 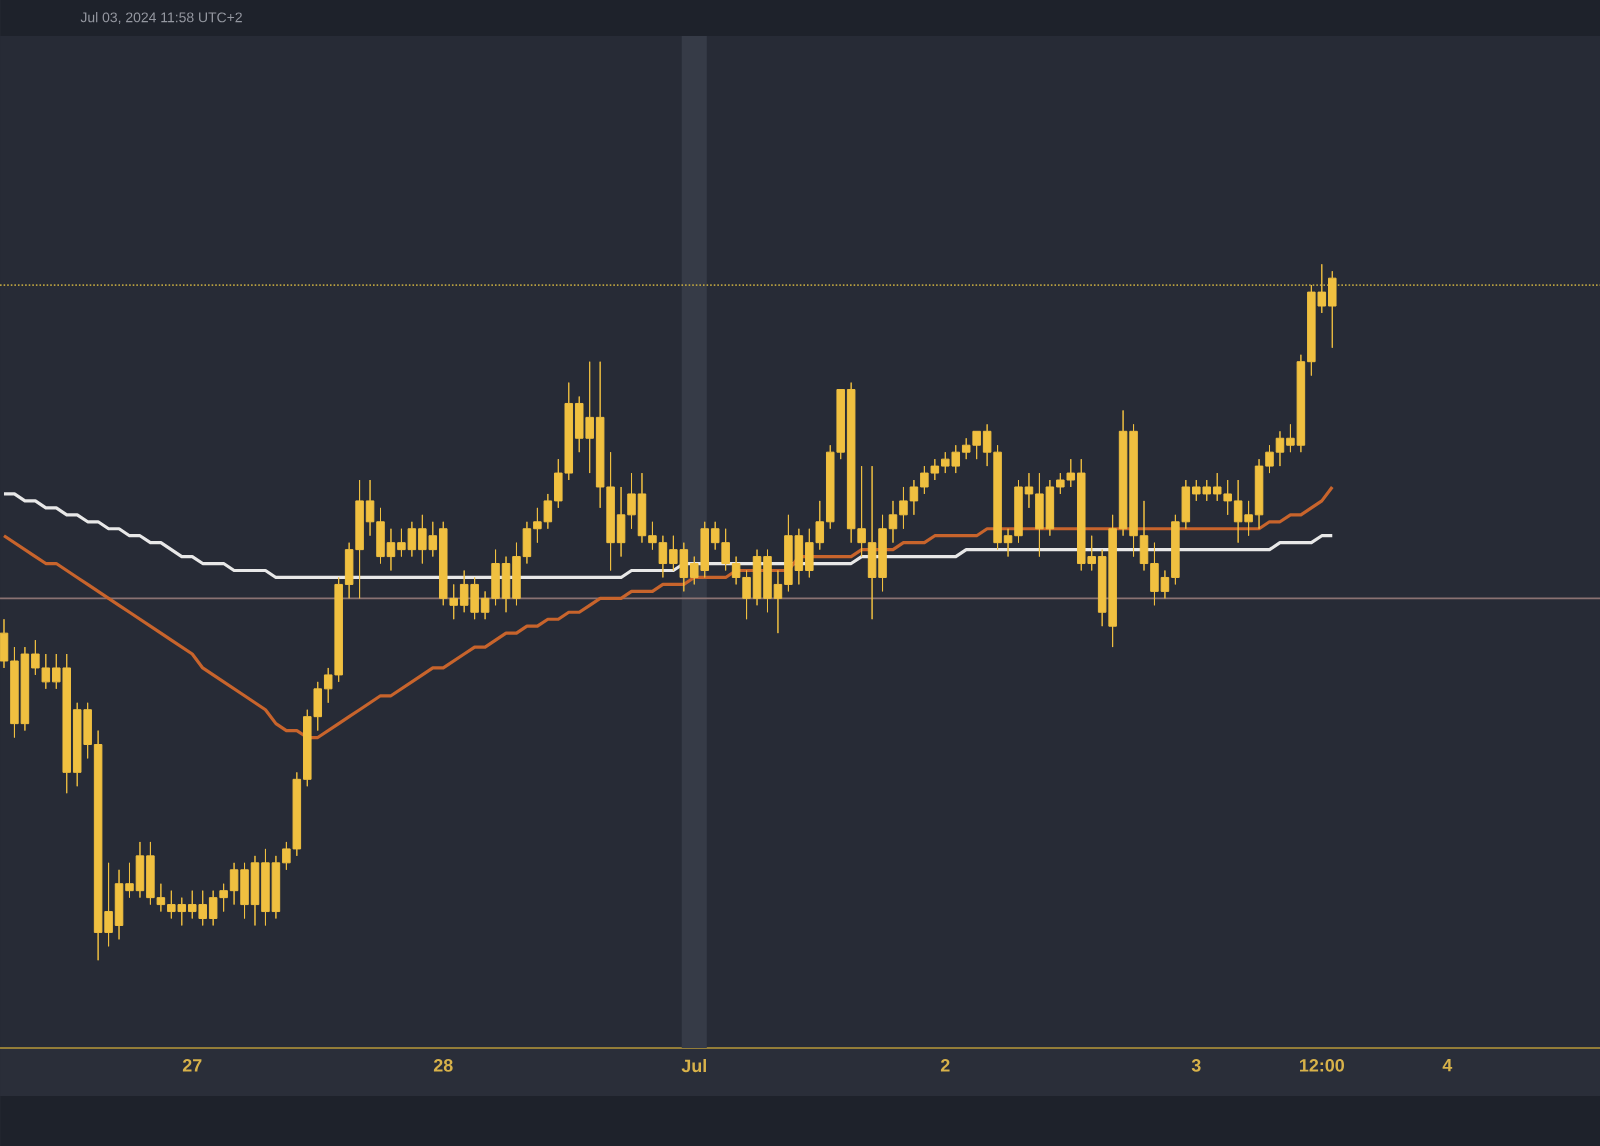 I want to click on x-tick-label: Jul, so click(x=693, y=1066).